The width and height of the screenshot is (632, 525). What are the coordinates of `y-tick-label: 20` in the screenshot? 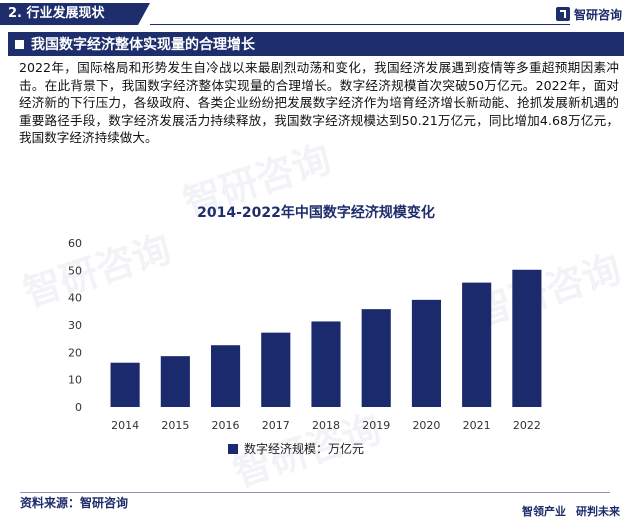 It's located at (75, 352).